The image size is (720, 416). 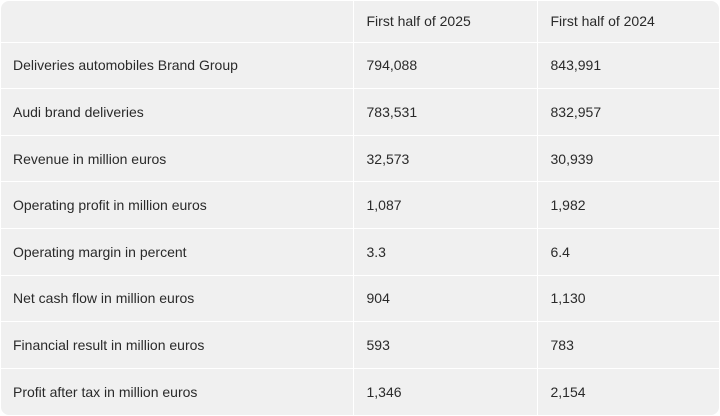 What do you see at coordinates (628, 252) in the screenshot?
I see `value-2024: 6.4` at bounding box center [628, 252].